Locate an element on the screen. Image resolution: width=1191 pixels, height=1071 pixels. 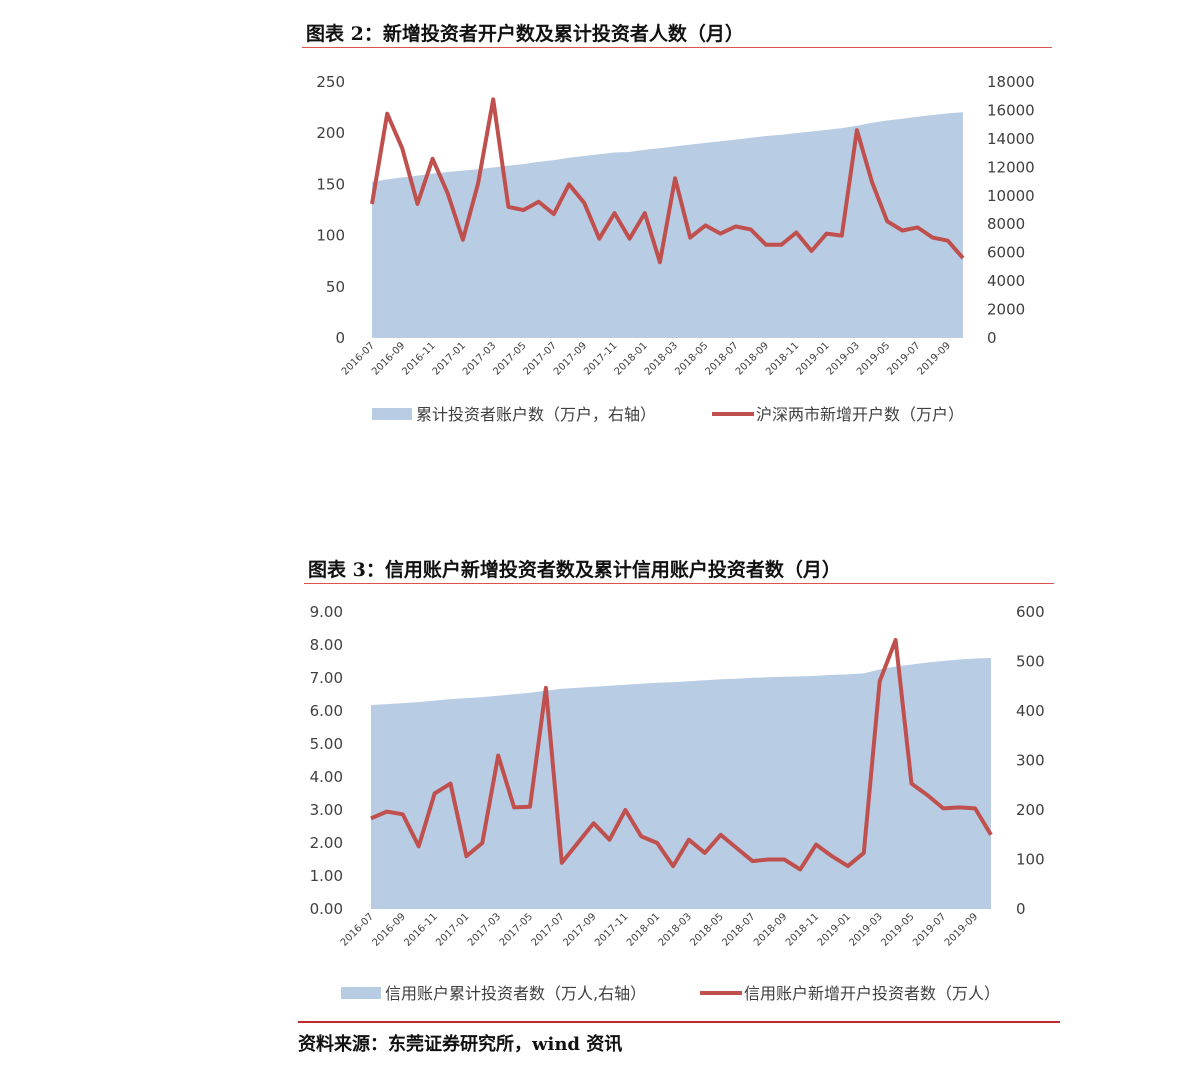
legend-area-label: 信用账户累计投资者数（万人,右轴） is located at coordinates (515, 993).